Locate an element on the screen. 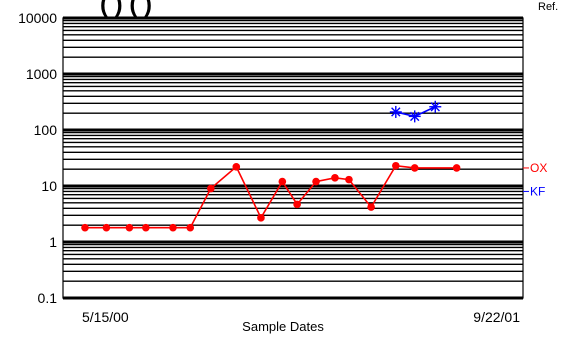  y-tick-label: 10000 is located at coordinates (37, 18).